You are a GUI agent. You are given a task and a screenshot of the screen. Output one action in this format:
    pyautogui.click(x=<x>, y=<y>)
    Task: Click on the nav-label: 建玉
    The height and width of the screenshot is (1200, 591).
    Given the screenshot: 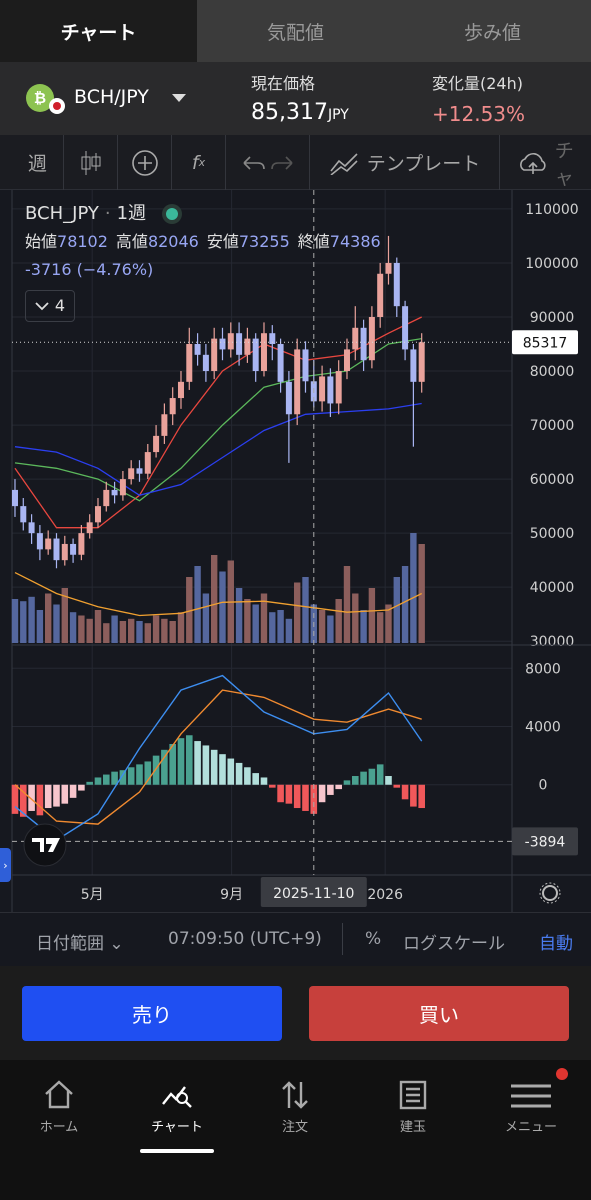 What is the action you would take?
    pyautogui.click(x=412, y=1127)
    